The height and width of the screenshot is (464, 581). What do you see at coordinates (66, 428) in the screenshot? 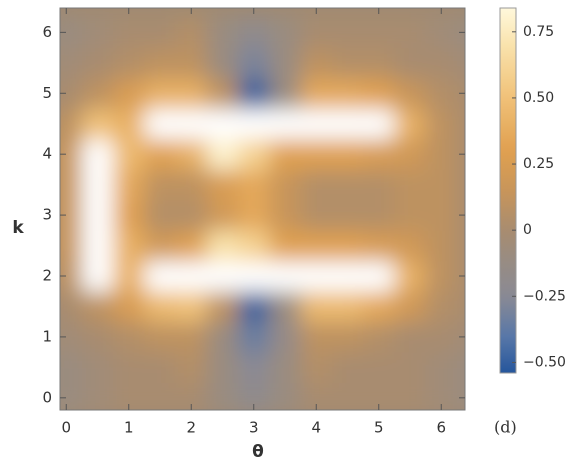
I see `x-tick-label: 0` at bounding box center [66, 428].